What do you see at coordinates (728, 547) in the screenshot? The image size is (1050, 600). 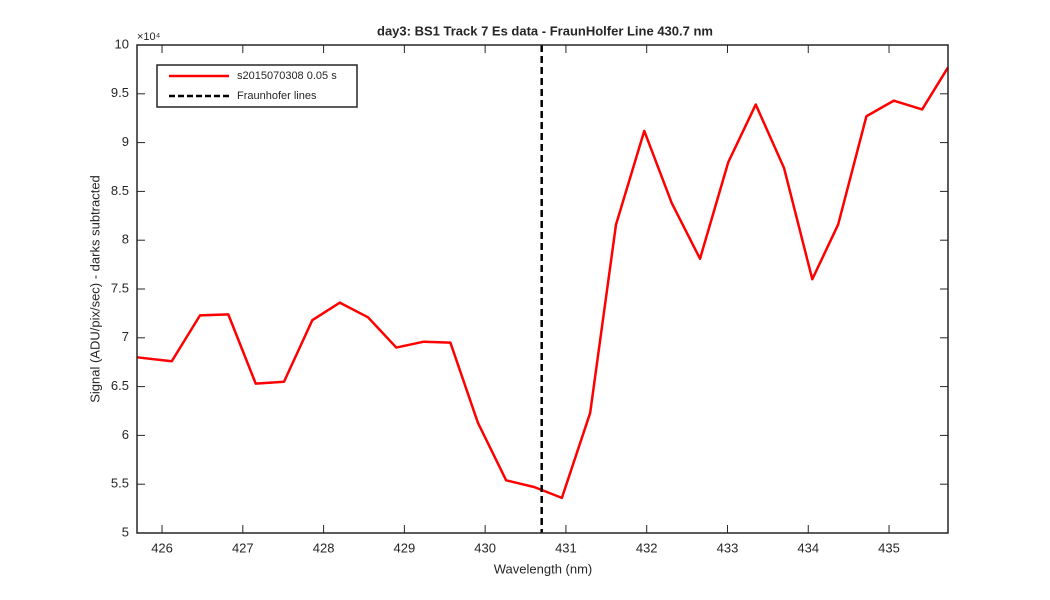 I see `x-tick-label: 433` at bounding box center [728, 547].